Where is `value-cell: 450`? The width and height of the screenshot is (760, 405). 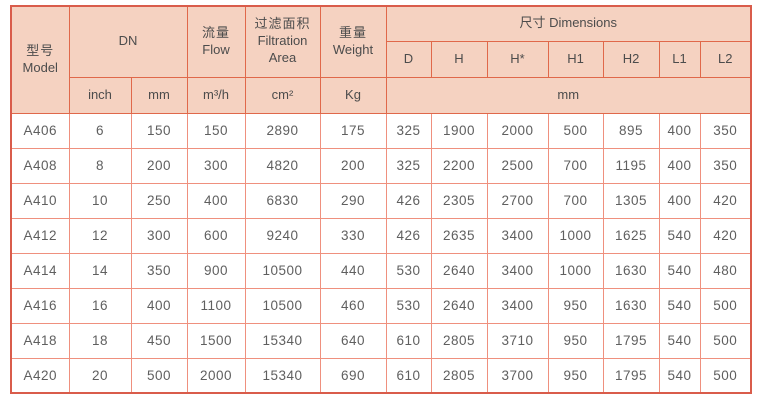
value-cell: 450 is located at coordinates (159, 340).